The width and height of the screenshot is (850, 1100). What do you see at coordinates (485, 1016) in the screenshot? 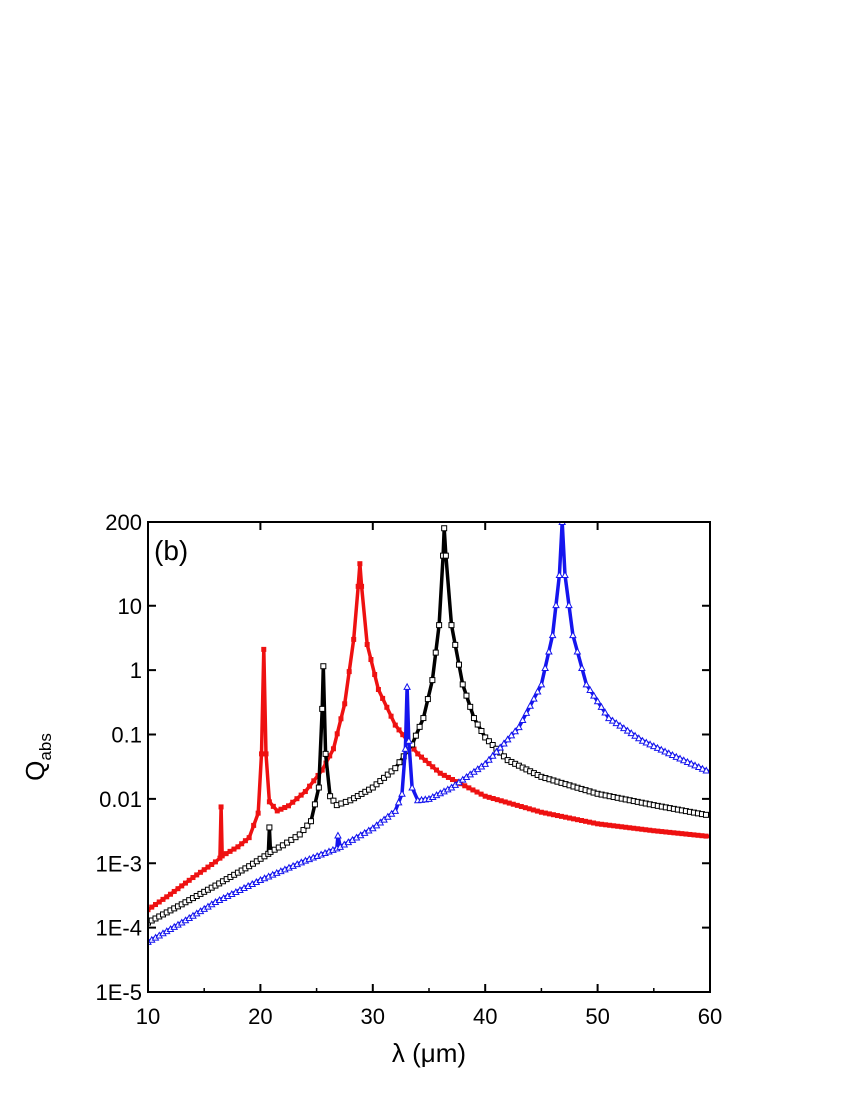
I see `x-tick-label: 40` at bounding box center [485, 1016].